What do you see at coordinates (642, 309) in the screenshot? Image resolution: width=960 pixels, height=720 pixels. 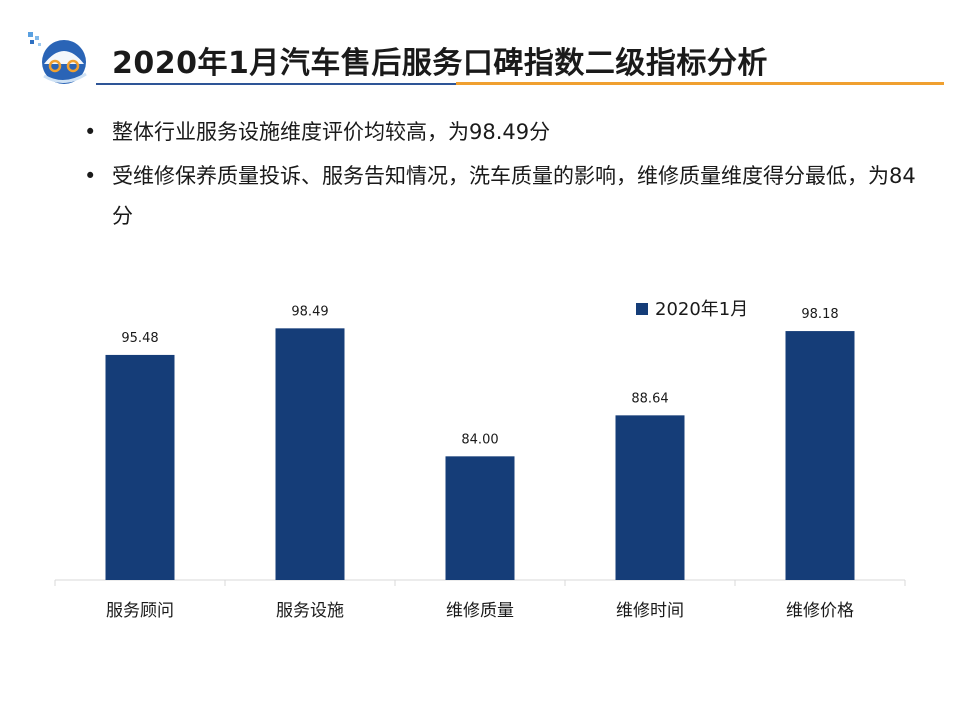 I see `legend-swatch` at bounding box center [642, 309].